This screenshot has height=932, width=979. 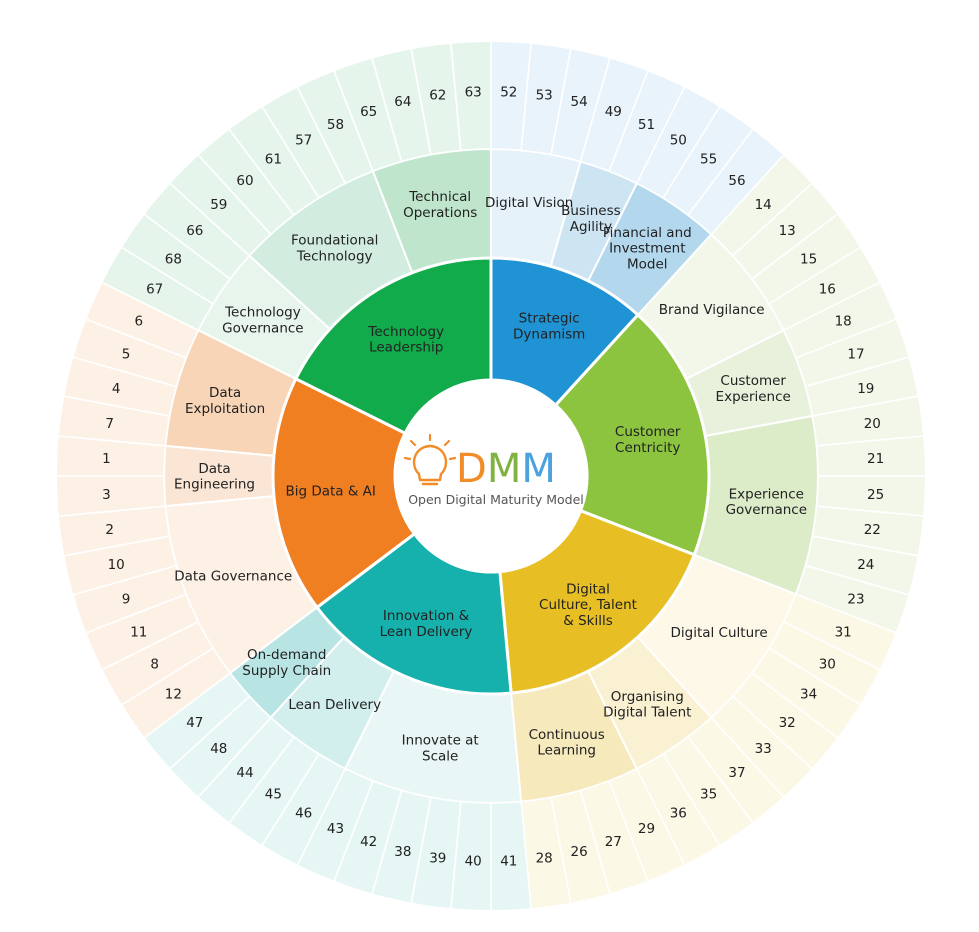 I want to click on criterion-number: 42, so click(x=368, y=842).